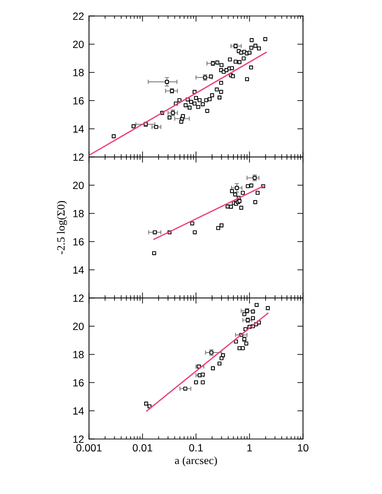 This screenshot has width=382, height=494. What do you see at coordinates (195, 461) in the screenshot?
I see `x-axis-title: a (arcsec)` at bounding box center [195, 461].